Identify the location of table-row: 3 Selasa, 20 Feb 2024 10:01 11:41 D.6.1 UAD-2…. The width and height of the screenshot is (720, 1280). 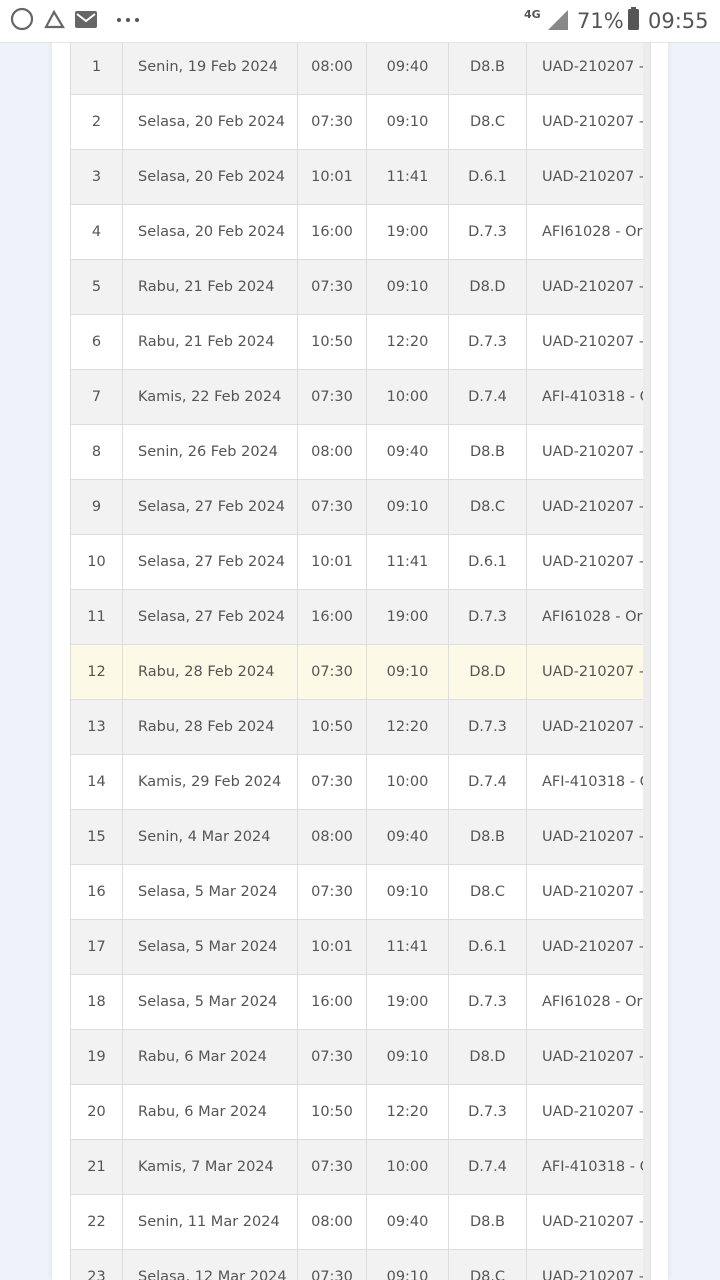
(357, 177).